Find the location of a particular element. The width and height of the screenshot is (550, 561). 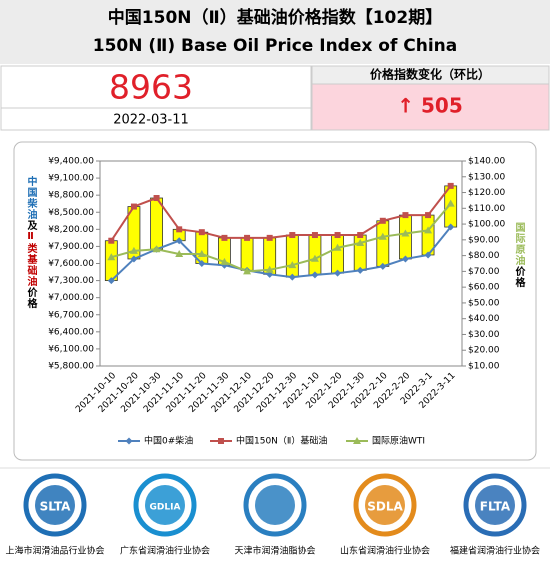

y-tick-label: ¥7,300.00 is located at coordinates (71, 281).